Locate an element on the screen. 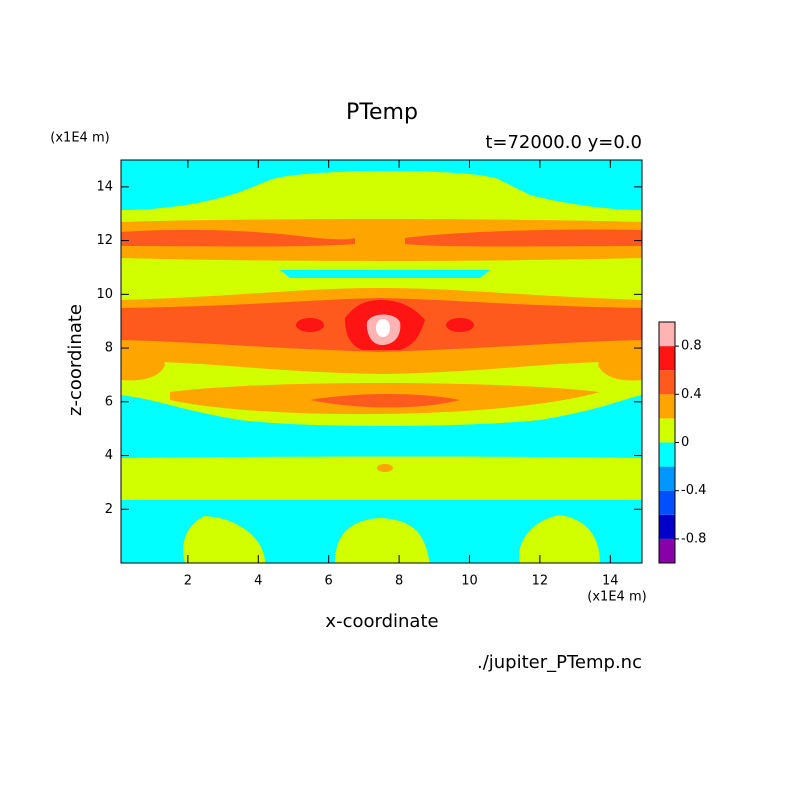 Image resolution: width=804 pixels, height=804 pixels. y-tick-label: 6 is located at coordinates (109, 401).